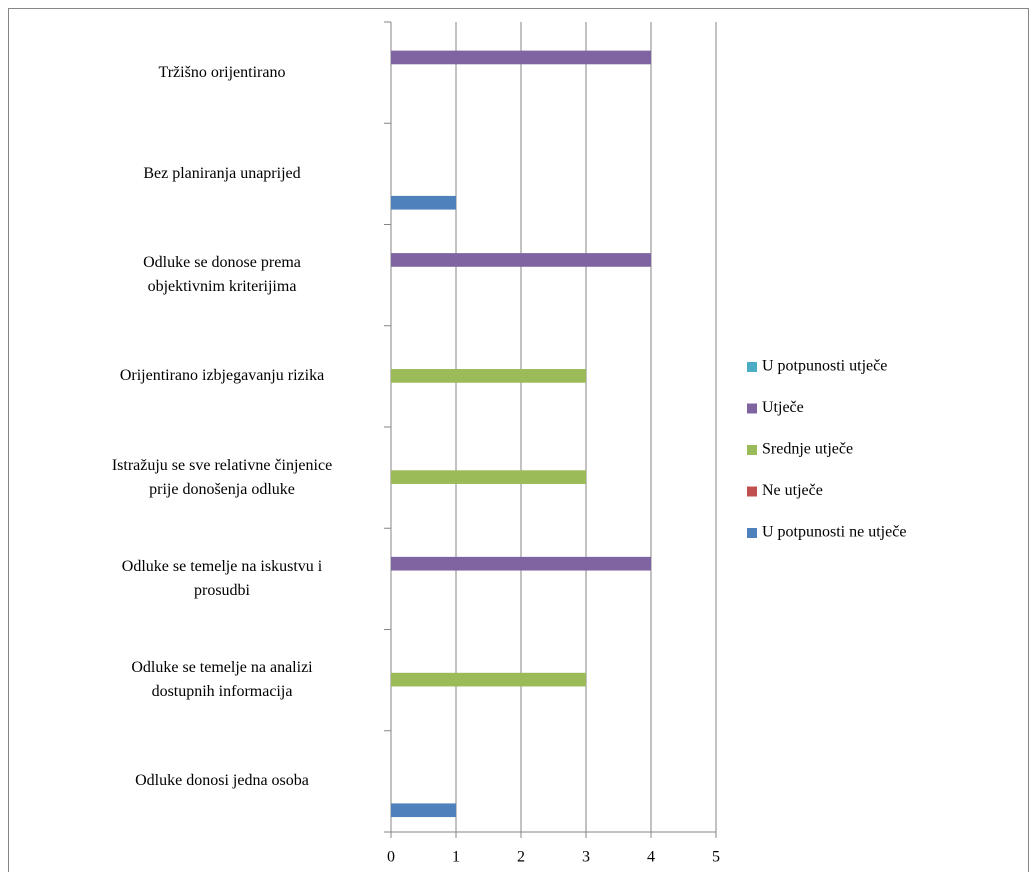  I want to click on x-tick-label: 0, so click(391, 857).